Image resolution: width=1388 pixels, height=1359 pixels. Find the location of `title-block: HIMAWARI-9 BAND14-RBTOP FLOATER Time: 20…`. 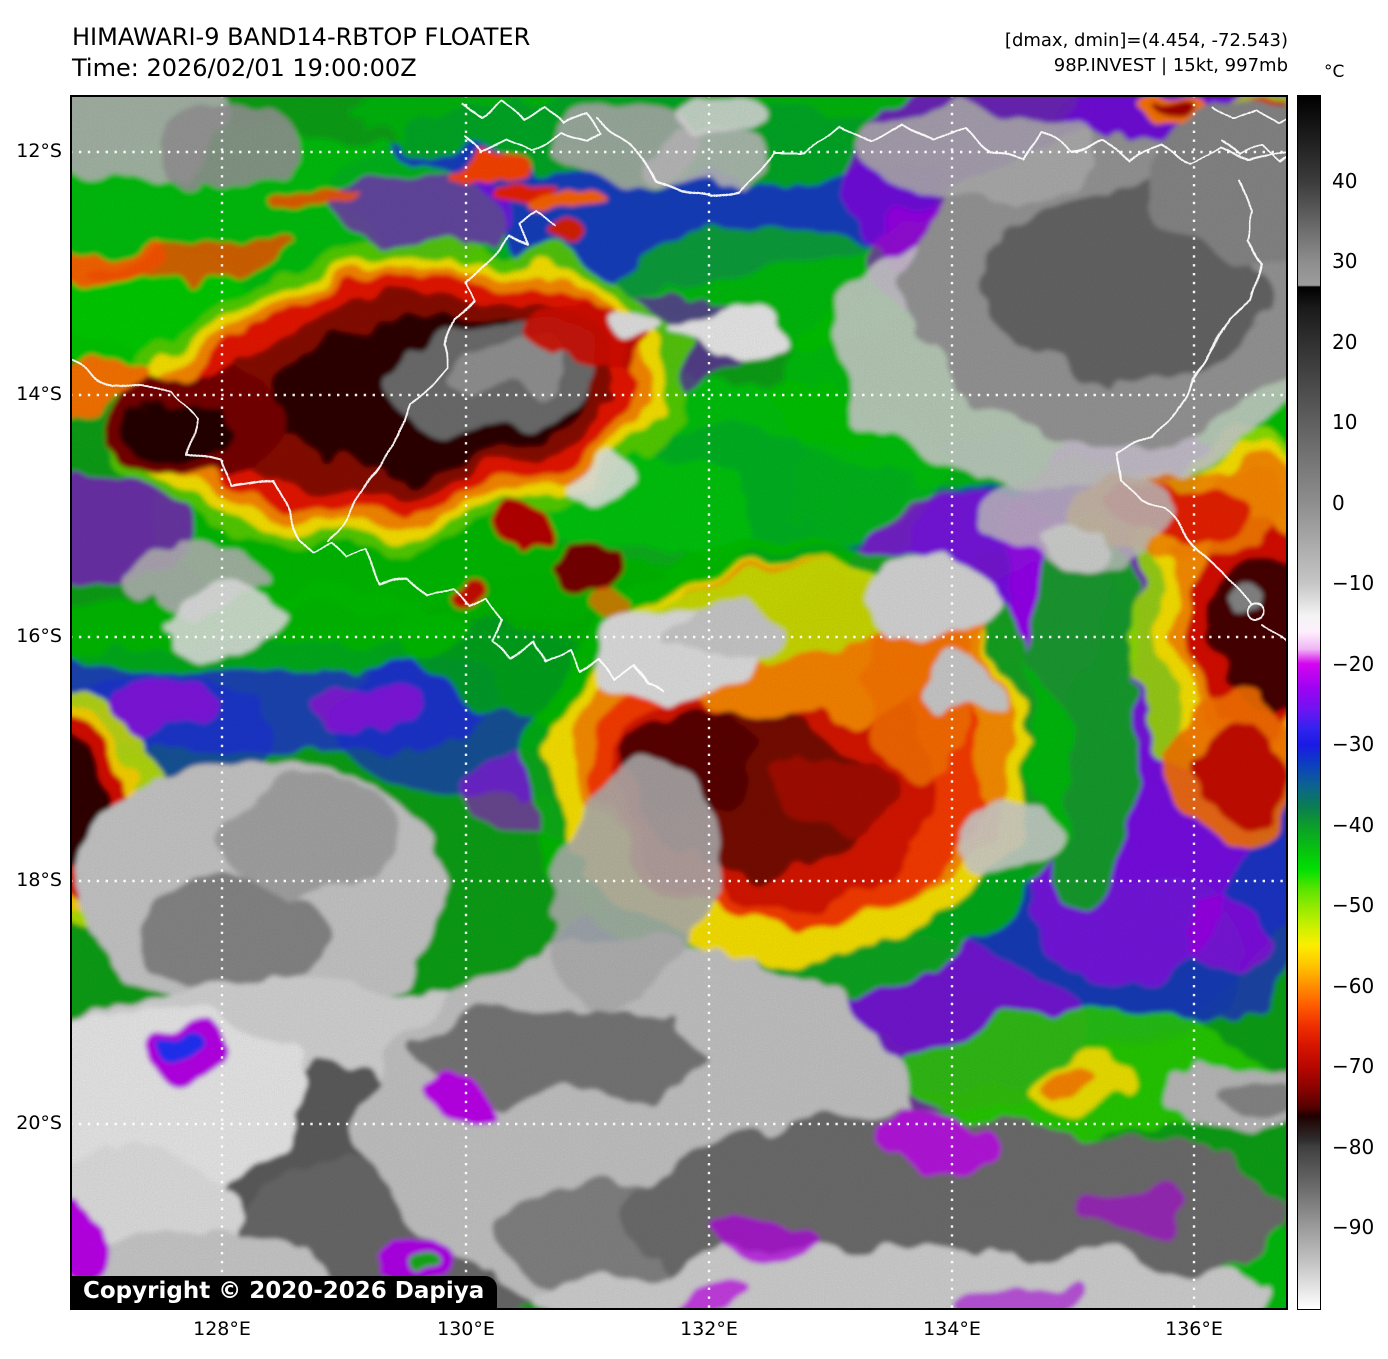

title-block: HIMAWARI-9 BAND14-RBTOP FLOATER Time: 20… is located at coordinates (301, 53).